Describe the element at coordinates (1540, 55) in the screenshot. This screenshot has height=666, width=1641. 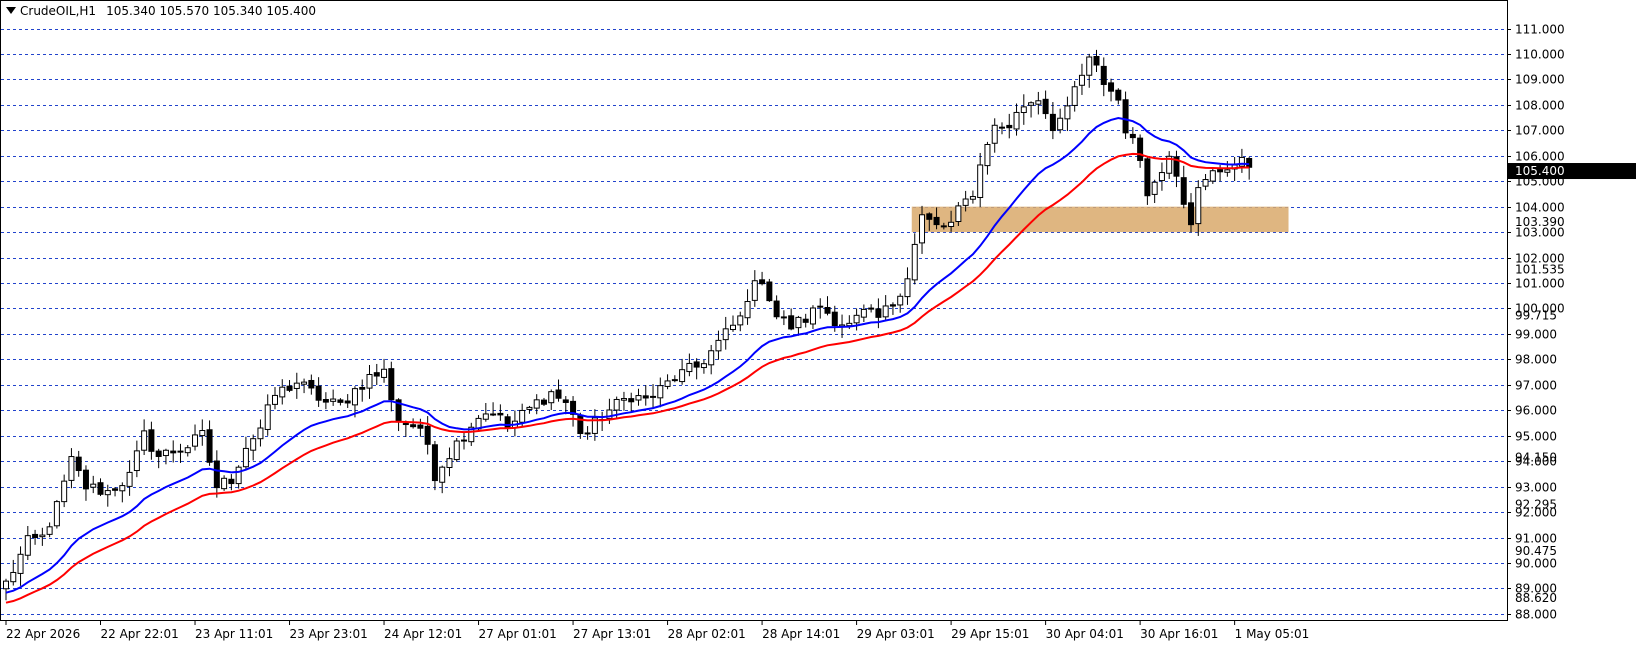
I see `y-tick-label: 110.000` at that location.